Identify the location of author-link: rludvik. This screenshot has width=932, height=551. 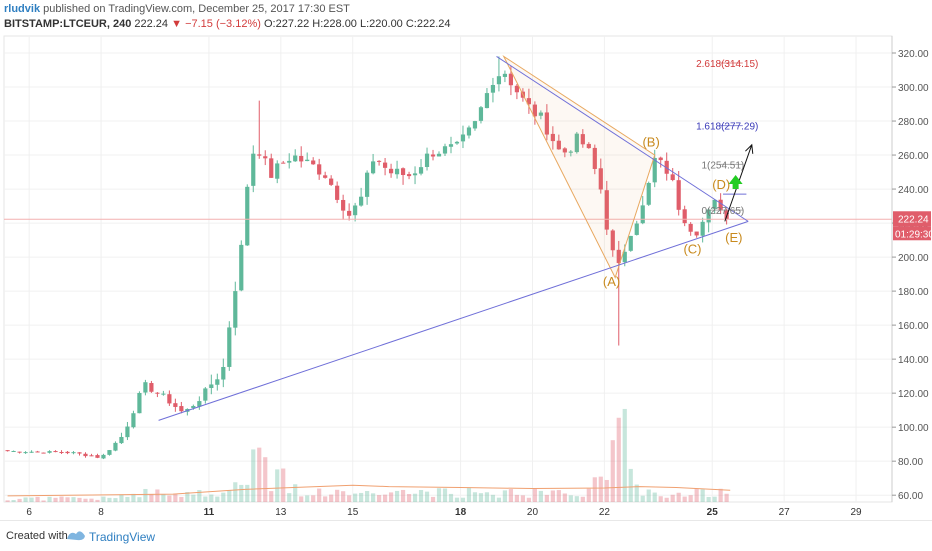
(22, 9).